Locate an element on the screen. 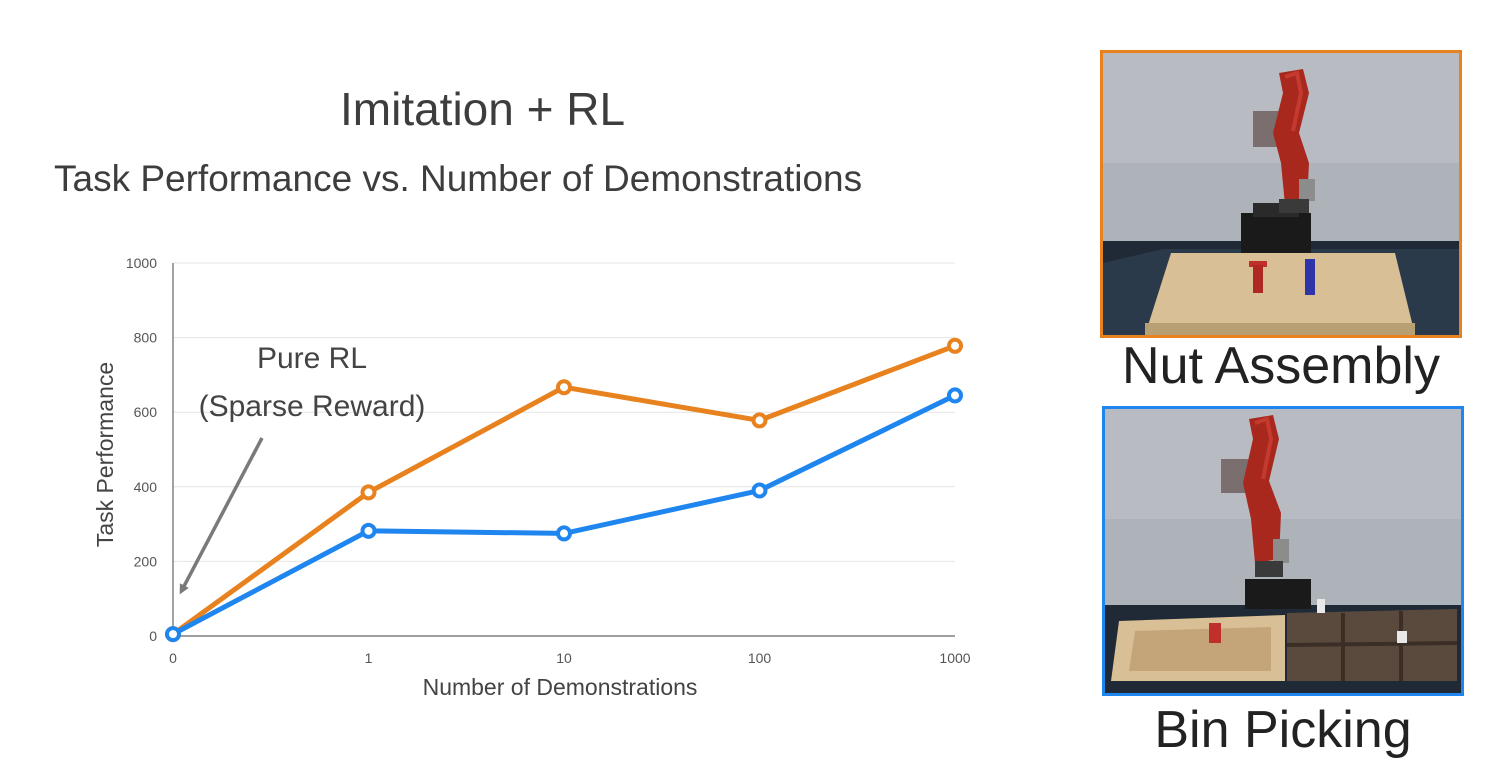 This screenshot has height=780, width=1488. bin-picking-label: Bin Picking is located at coordinates (1283, 730).